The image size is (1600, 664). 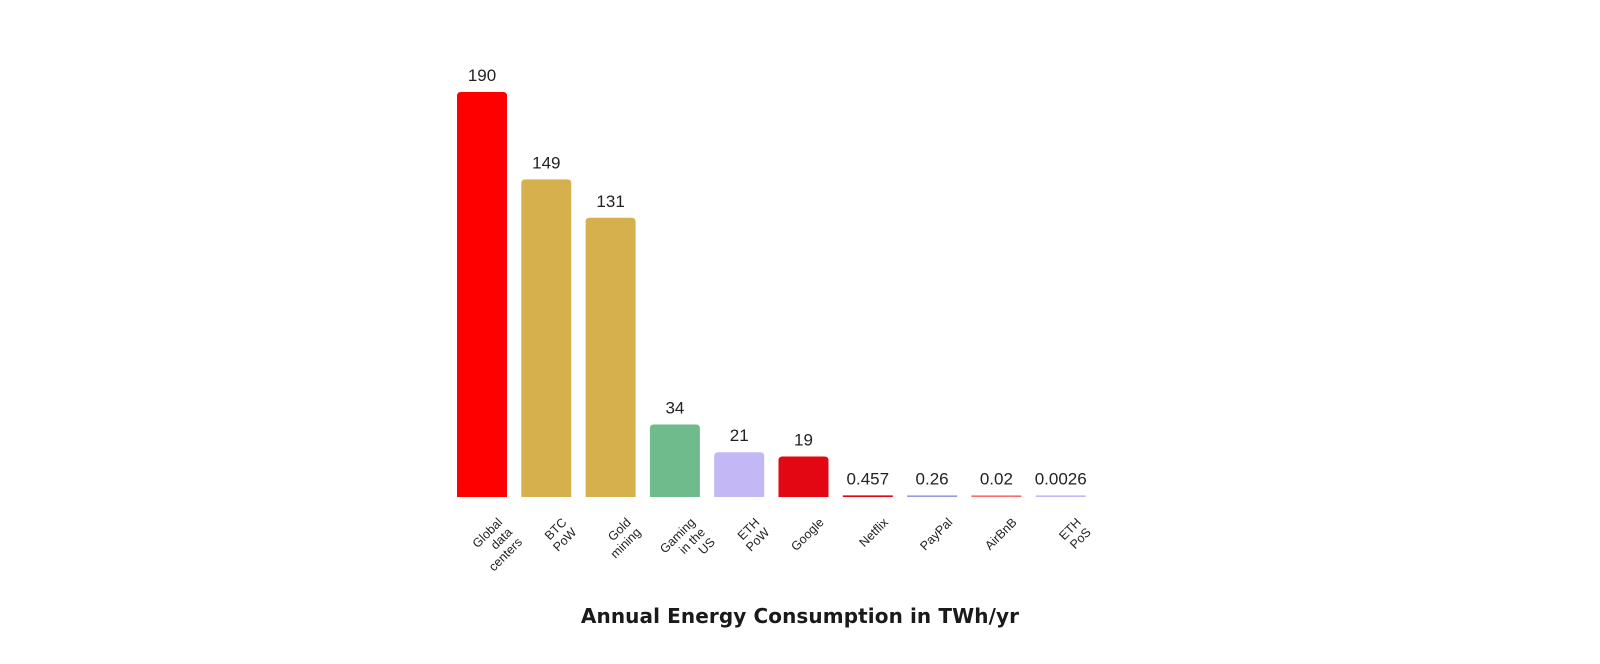 I want to click on bar-gaming-in-the-us, so click(x=674, y=460).